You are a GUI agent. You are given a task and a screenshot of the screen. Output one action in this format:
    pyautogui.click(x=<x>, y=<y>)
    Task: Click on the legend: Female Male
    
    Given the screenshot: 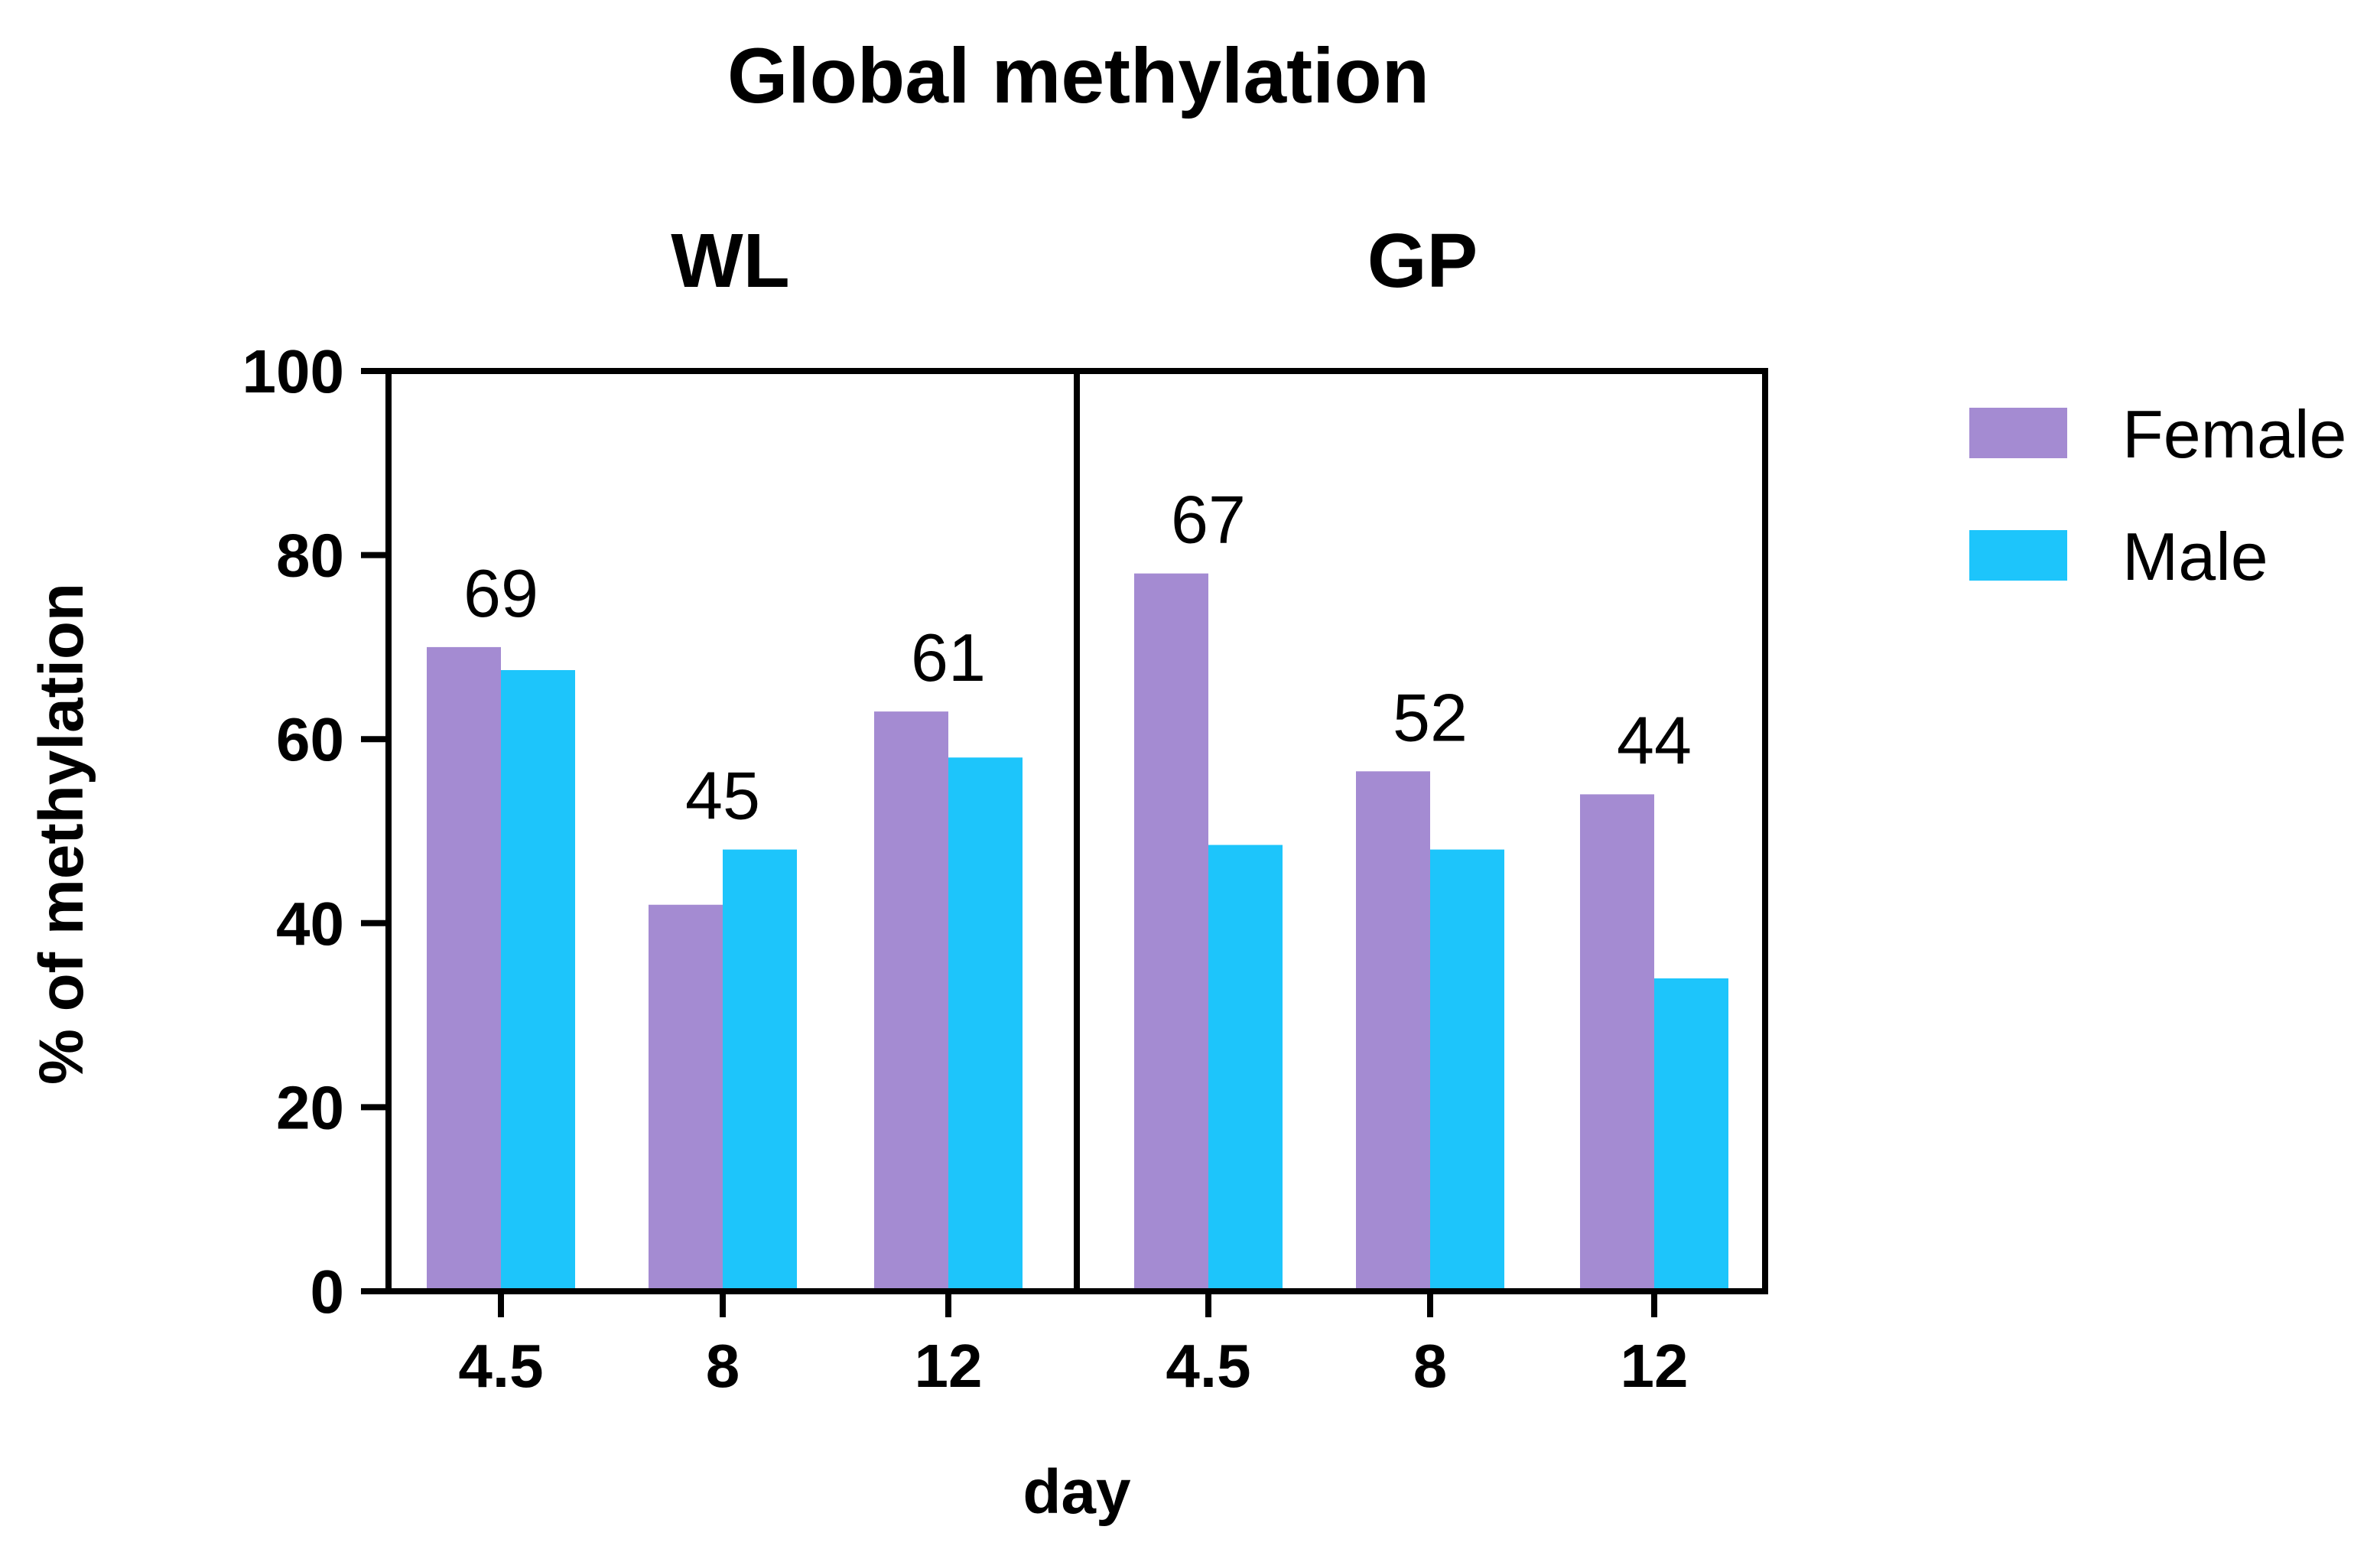 What is the action you would take?
    pyautogui.click(x=2157, y=495)
    